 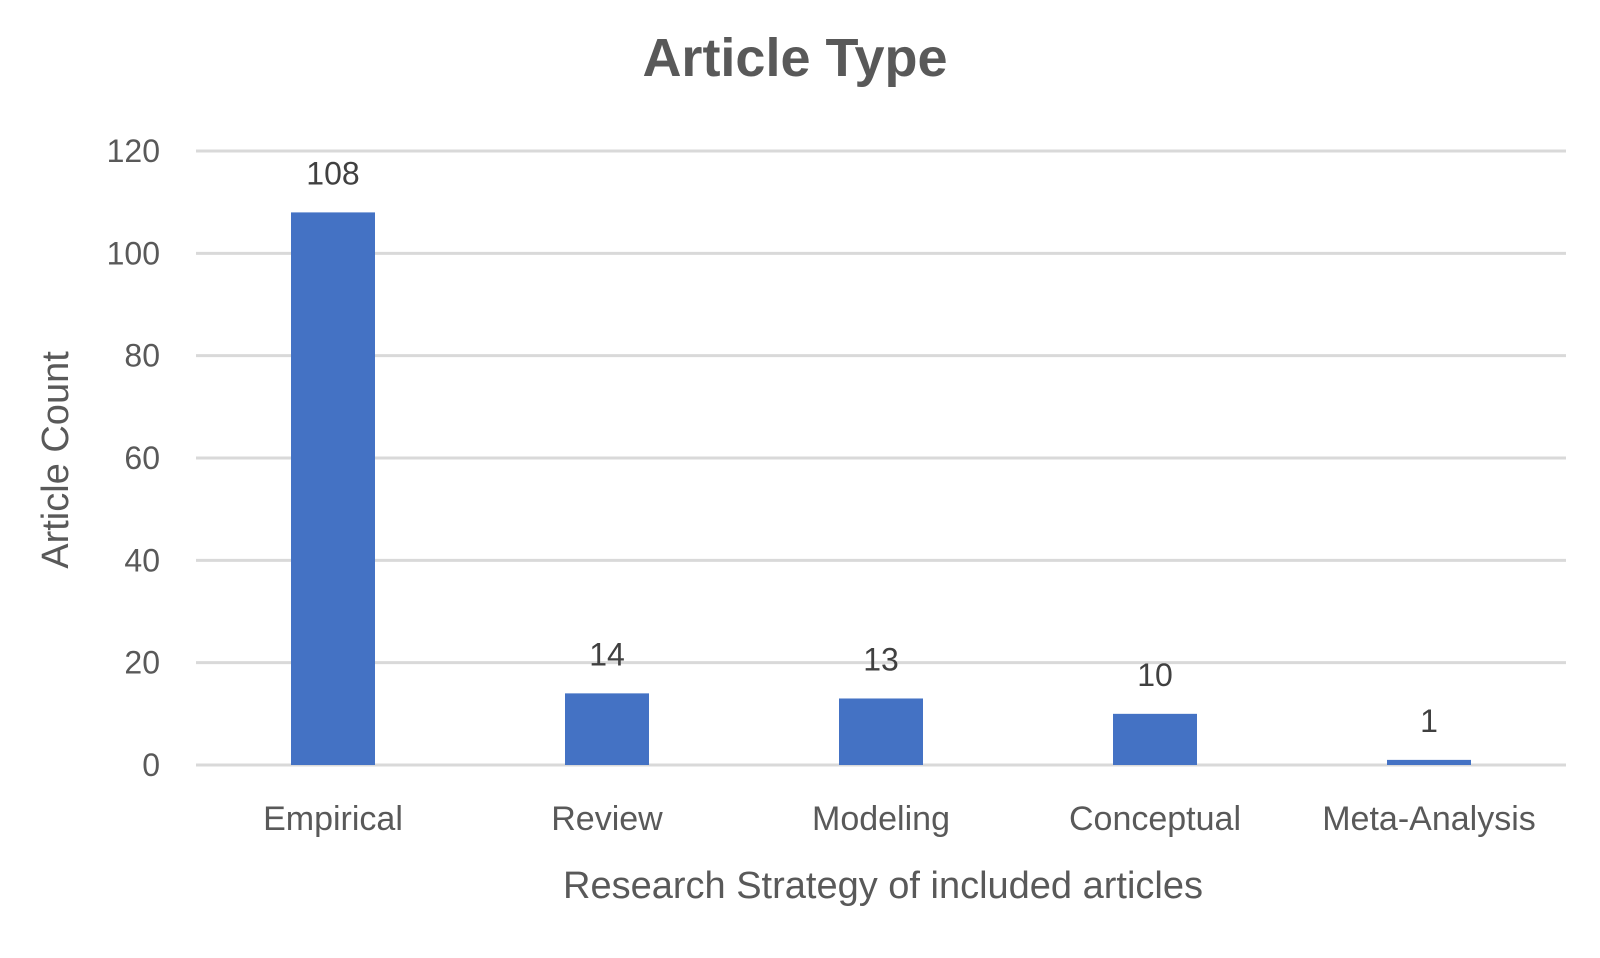 What do you see at coordinates (1155, 819) in the screenshot?
I see `x-category-label: Conceptual` at bounding box center [1155, 819].